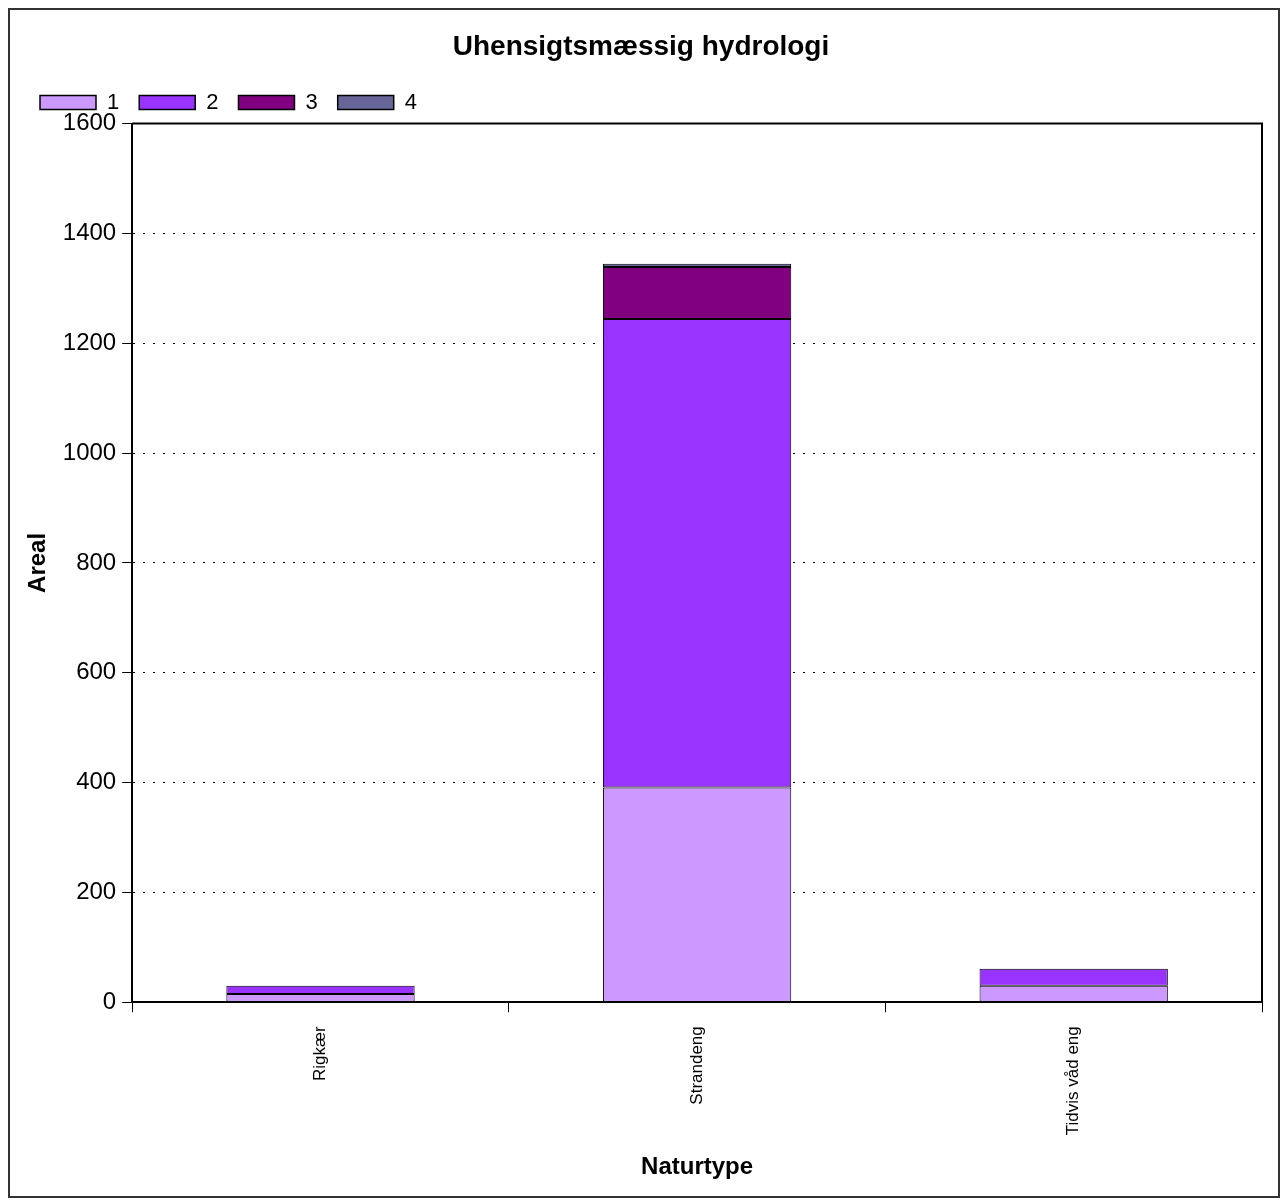  I want to click on legend-label: 2, so click(212, 101).